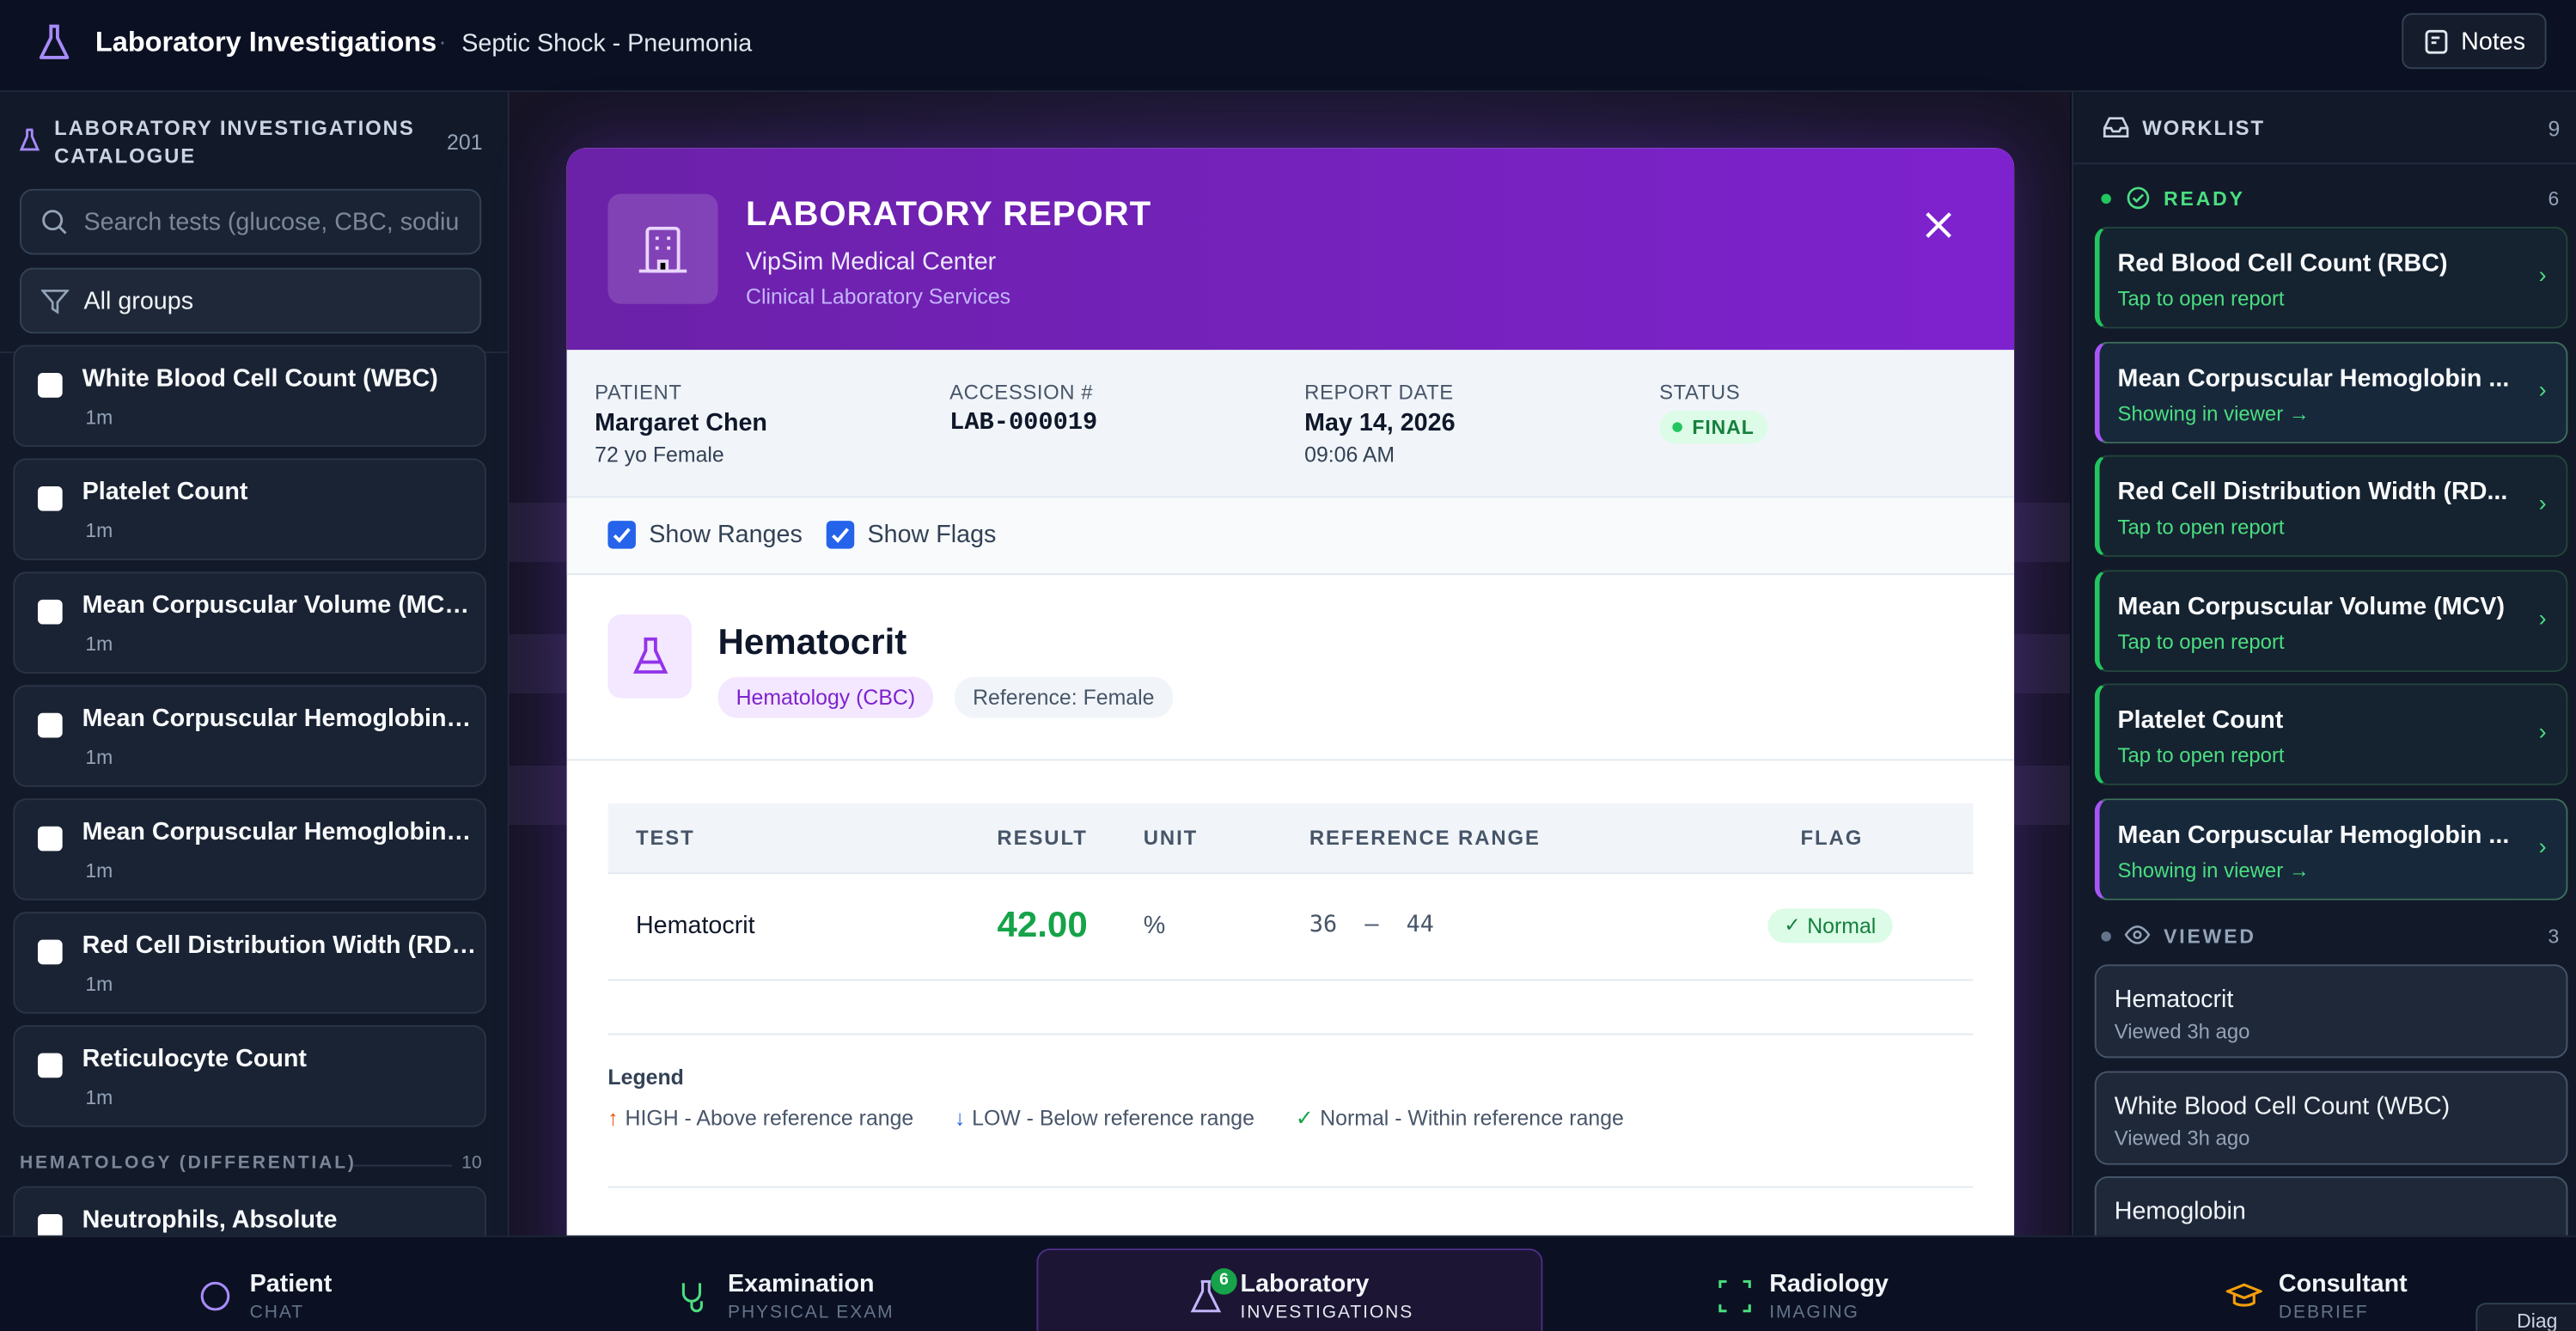 Image resolution: width=2576 pixels, height=1331 pixels. What do you see at coordinates (801, 1283) in the screenshot?
I see `tab-label: Examination` at bounding box center [801, 1283].